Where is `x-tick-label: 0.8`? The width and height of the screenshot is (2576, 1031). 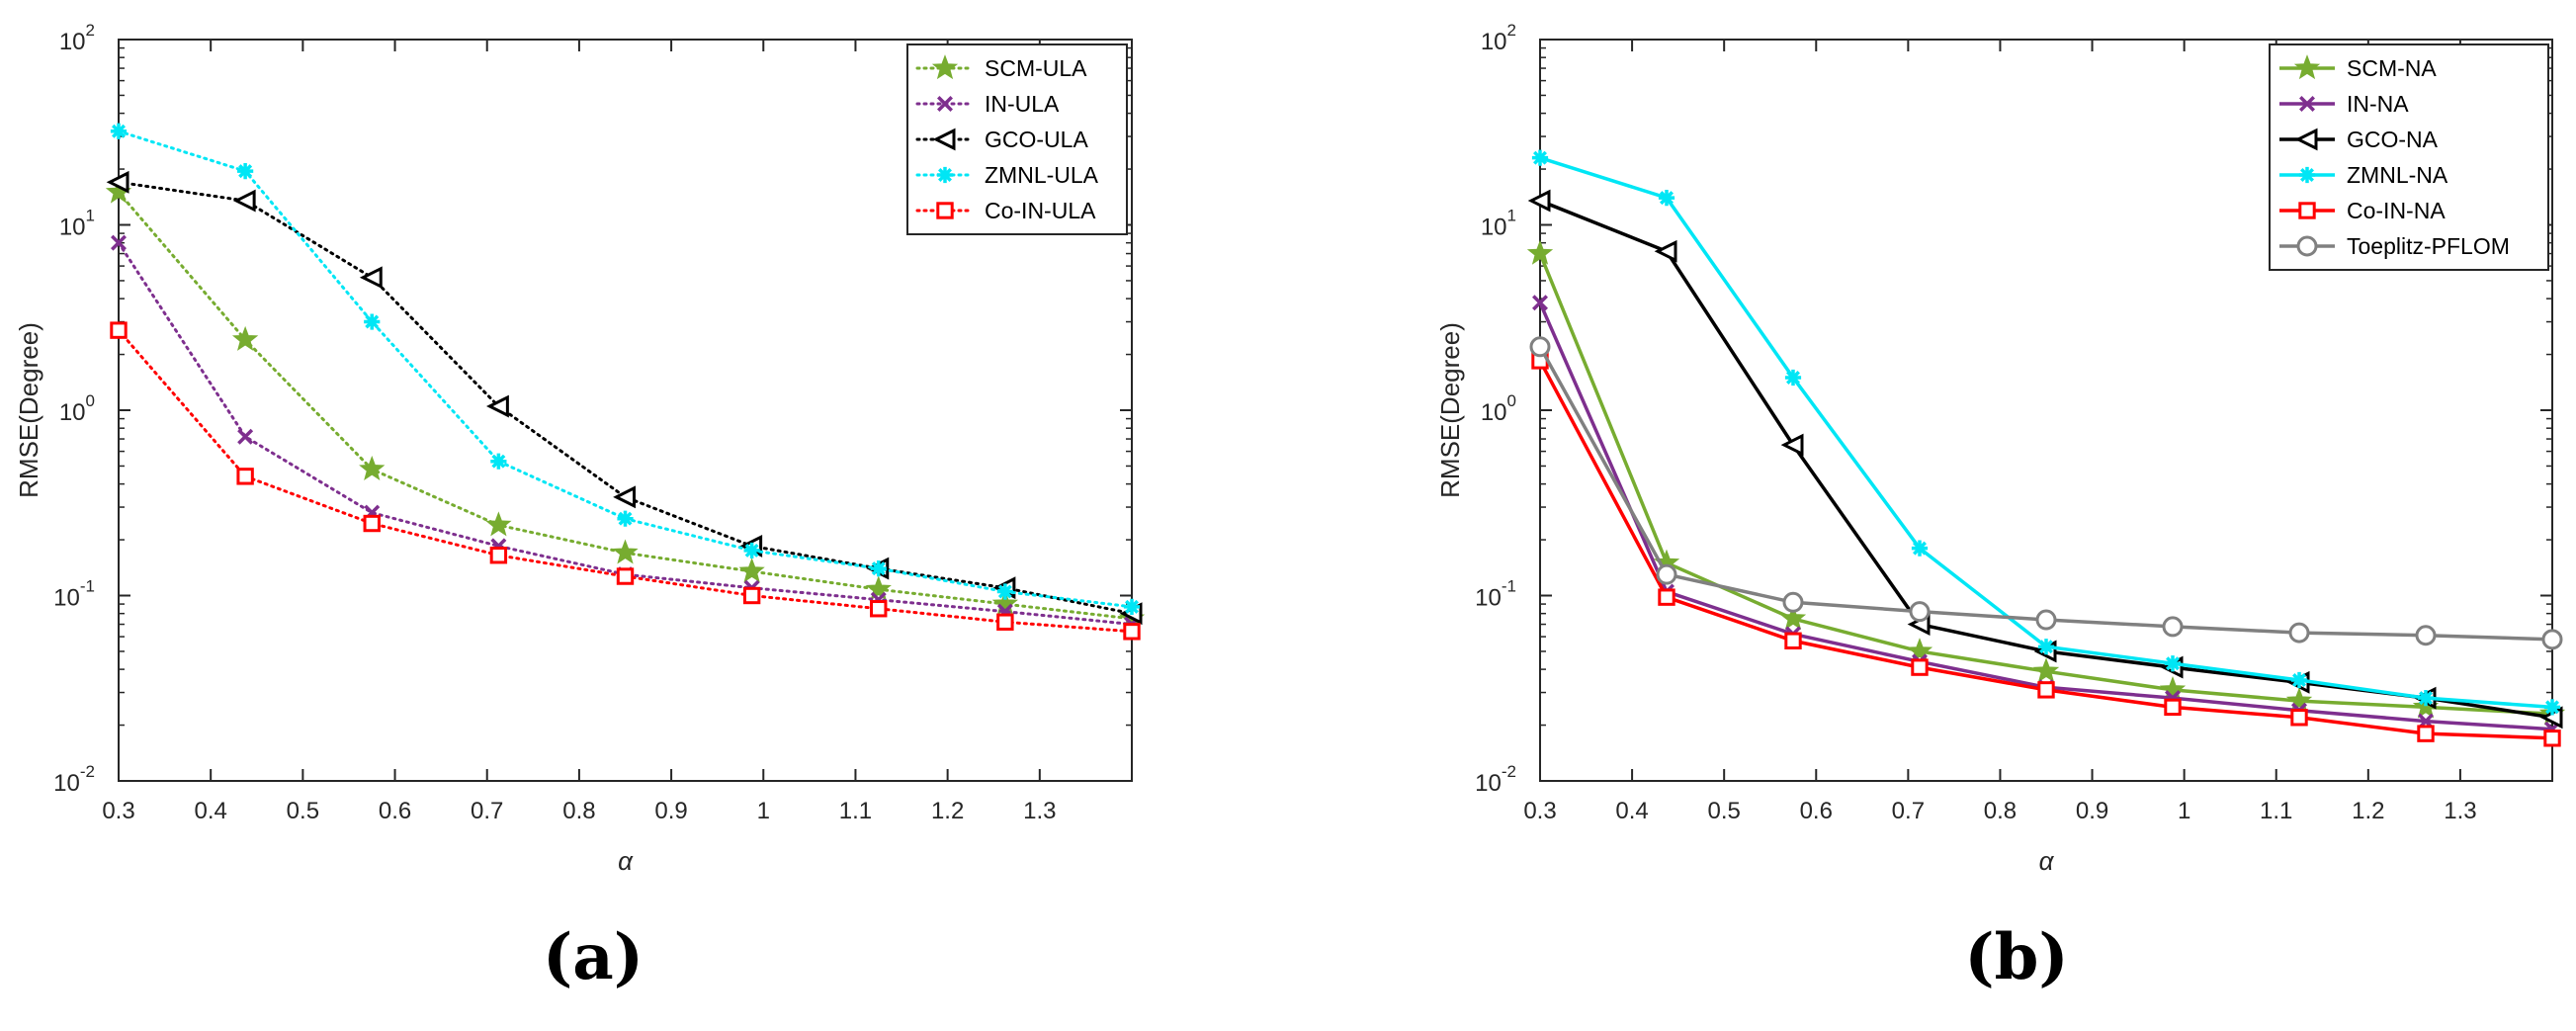
x-tick-label: 0.8 is located at coordinates (2000, 811).